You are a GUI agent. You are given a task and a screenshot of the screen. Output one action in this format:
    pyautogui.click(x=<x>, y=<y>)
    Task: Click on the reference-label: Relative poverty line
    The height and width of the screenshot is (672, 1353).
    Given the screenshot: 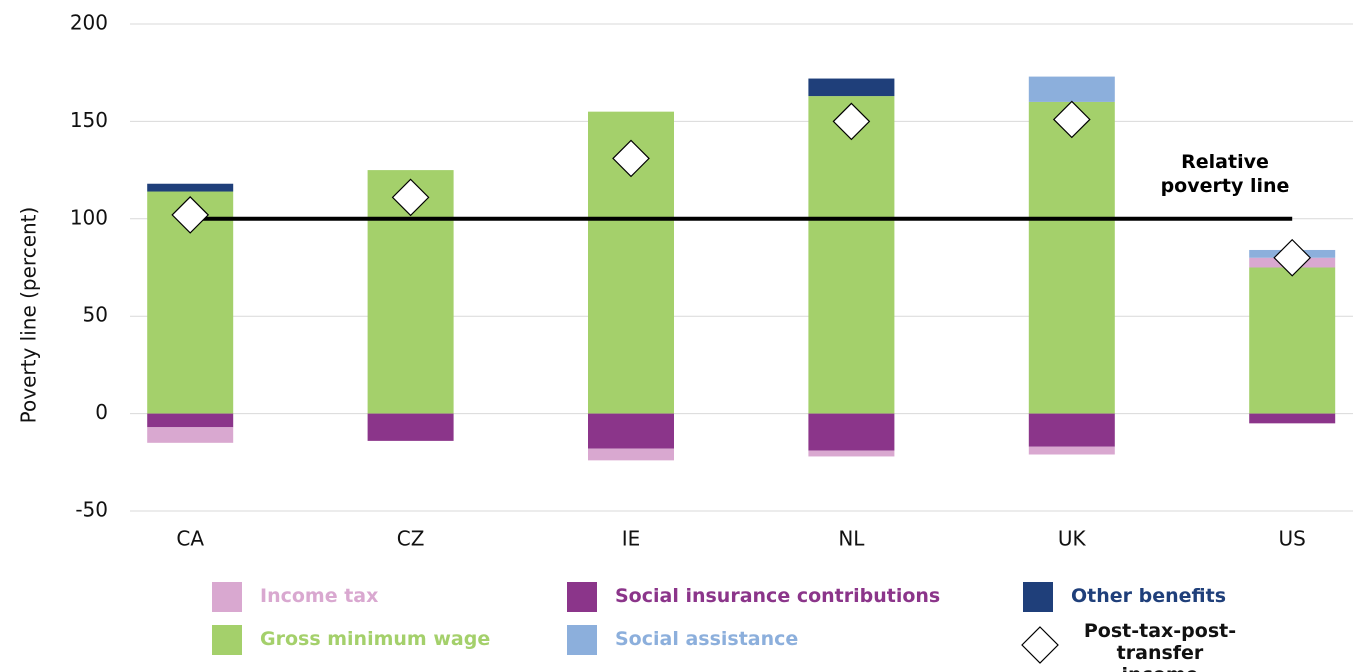 What is the action you would take?
    pyautogui.click(x=1225, y=174)
    